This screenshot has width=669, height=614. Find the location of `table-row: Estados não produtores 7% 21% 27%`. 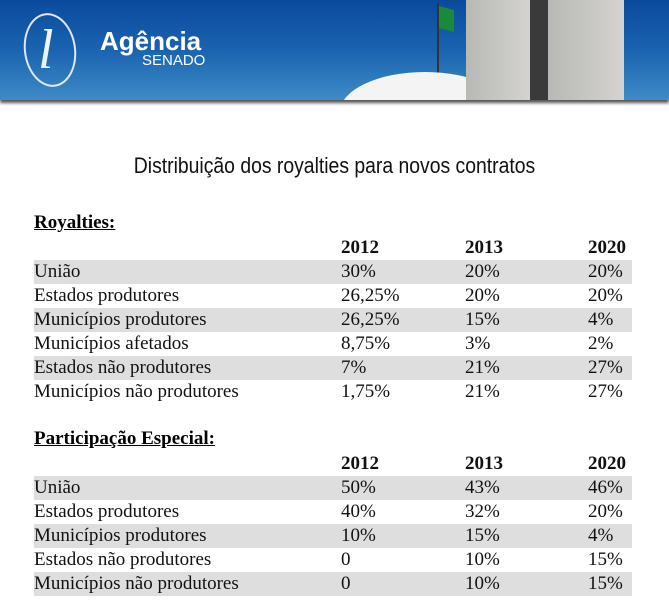

table-row: Estados não produtores 7% 21% 27% is located at coordinates (333, 368).